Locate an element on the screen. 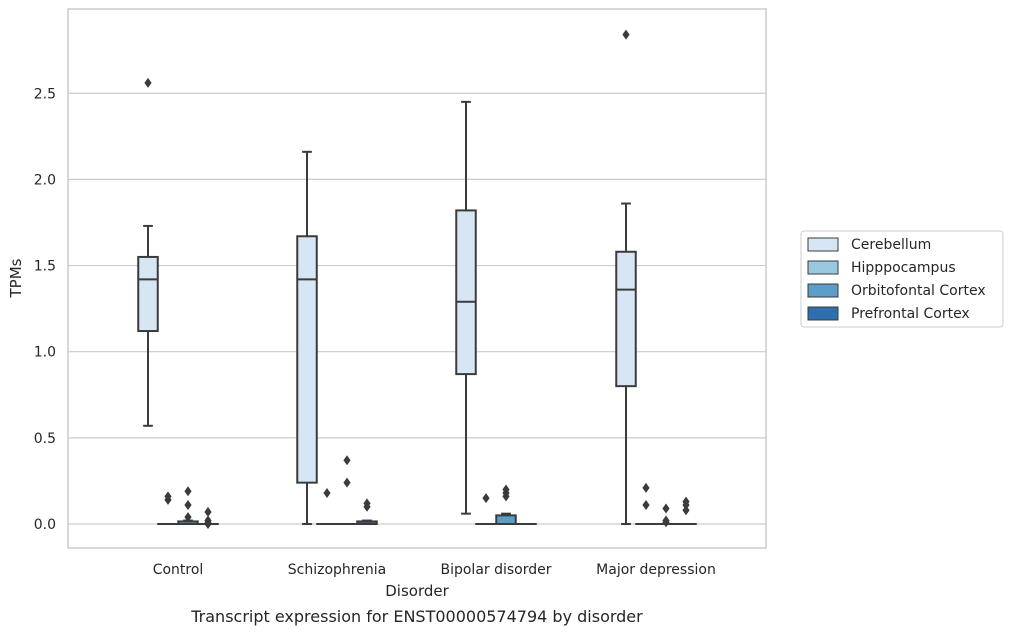 The width and height of the screenshot is (1014, 634). legend-label: Orbitofontal Cortex is located at coordinates (918, 291).